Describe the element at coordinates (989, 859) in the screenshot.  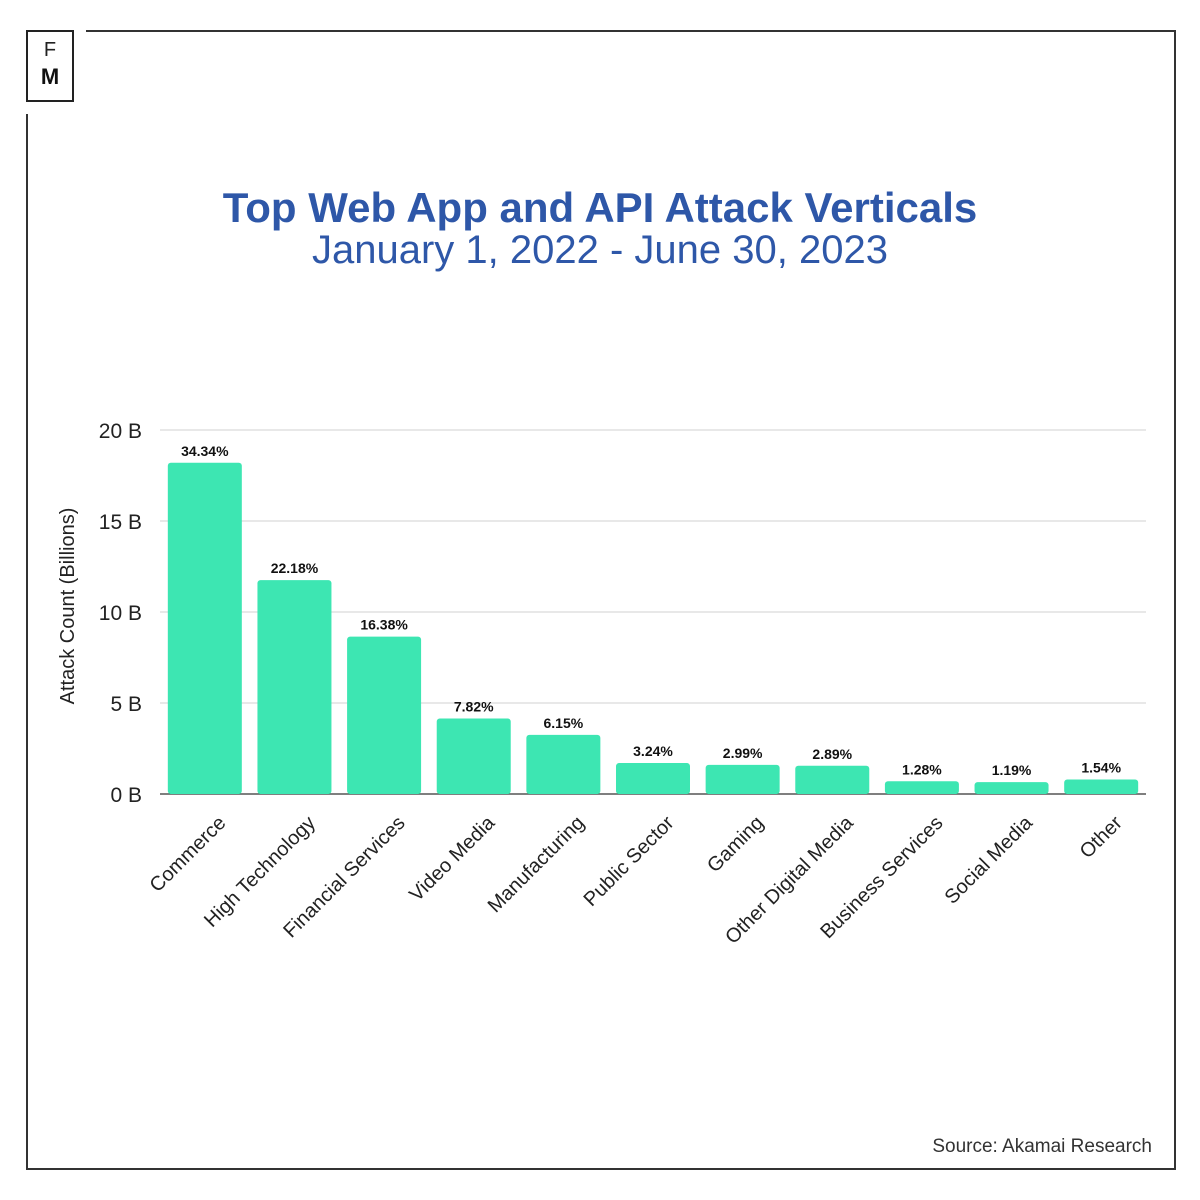
I see `x-tick-label: Social Media` at that location.